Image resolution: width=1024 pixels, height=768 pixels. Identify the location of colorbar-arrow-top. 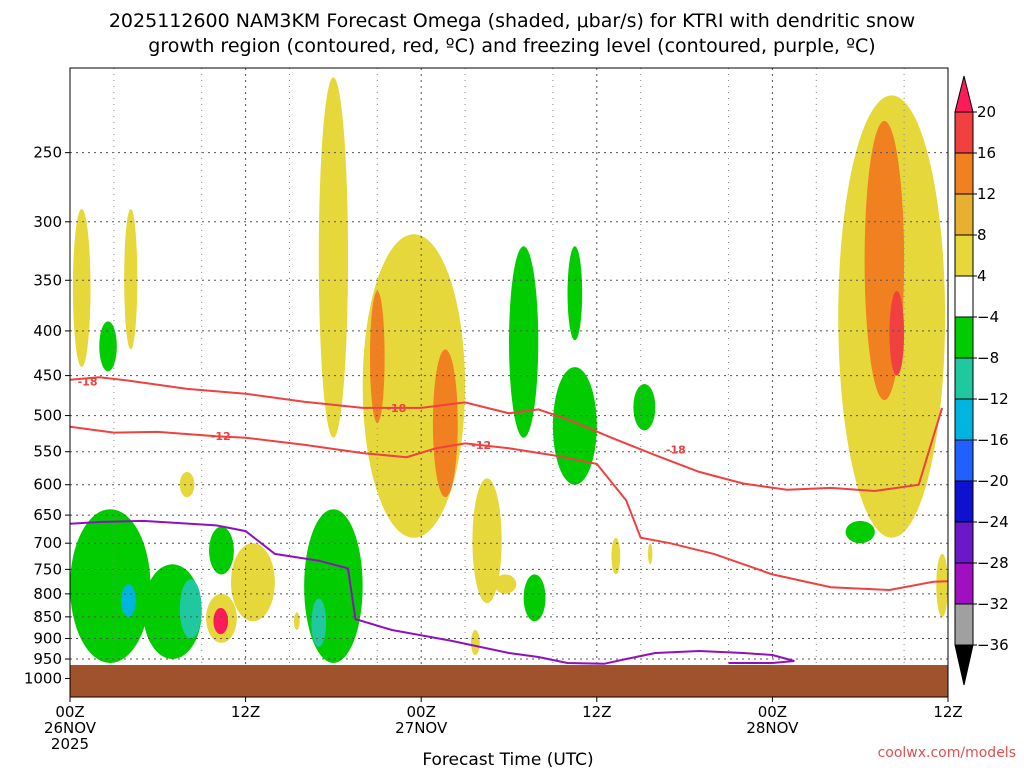
(964, 94).